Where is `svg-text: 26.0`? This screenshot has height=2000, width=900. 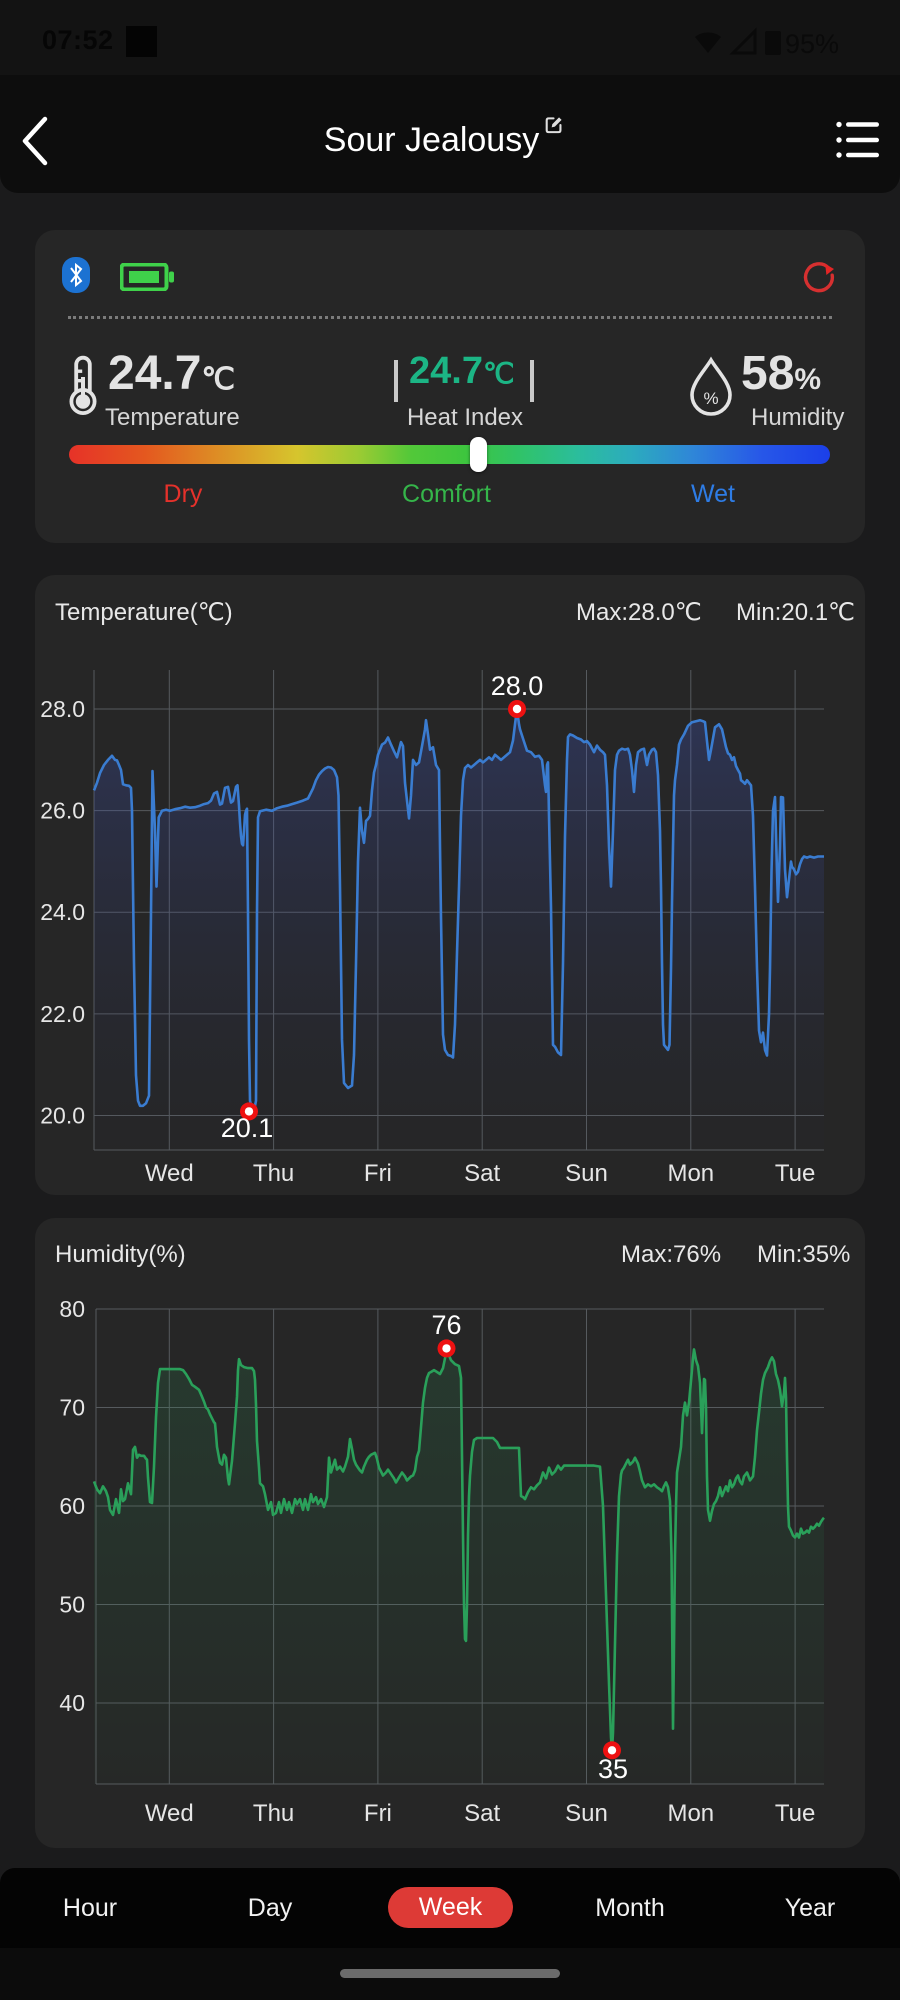 svg-text: 26.0 is located at coordinates (62, 811).